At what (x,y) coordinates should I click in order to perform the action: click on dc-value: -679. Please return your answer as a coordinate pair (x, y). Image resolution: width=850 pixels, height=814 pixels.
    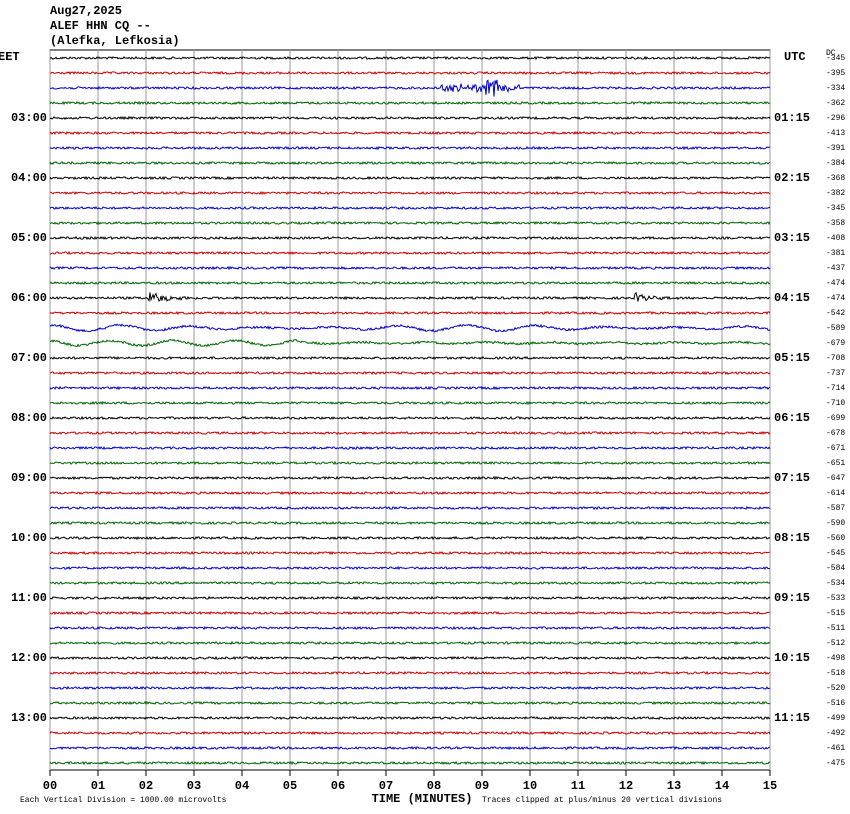
    Looking at the image, I should click on (835, 343).